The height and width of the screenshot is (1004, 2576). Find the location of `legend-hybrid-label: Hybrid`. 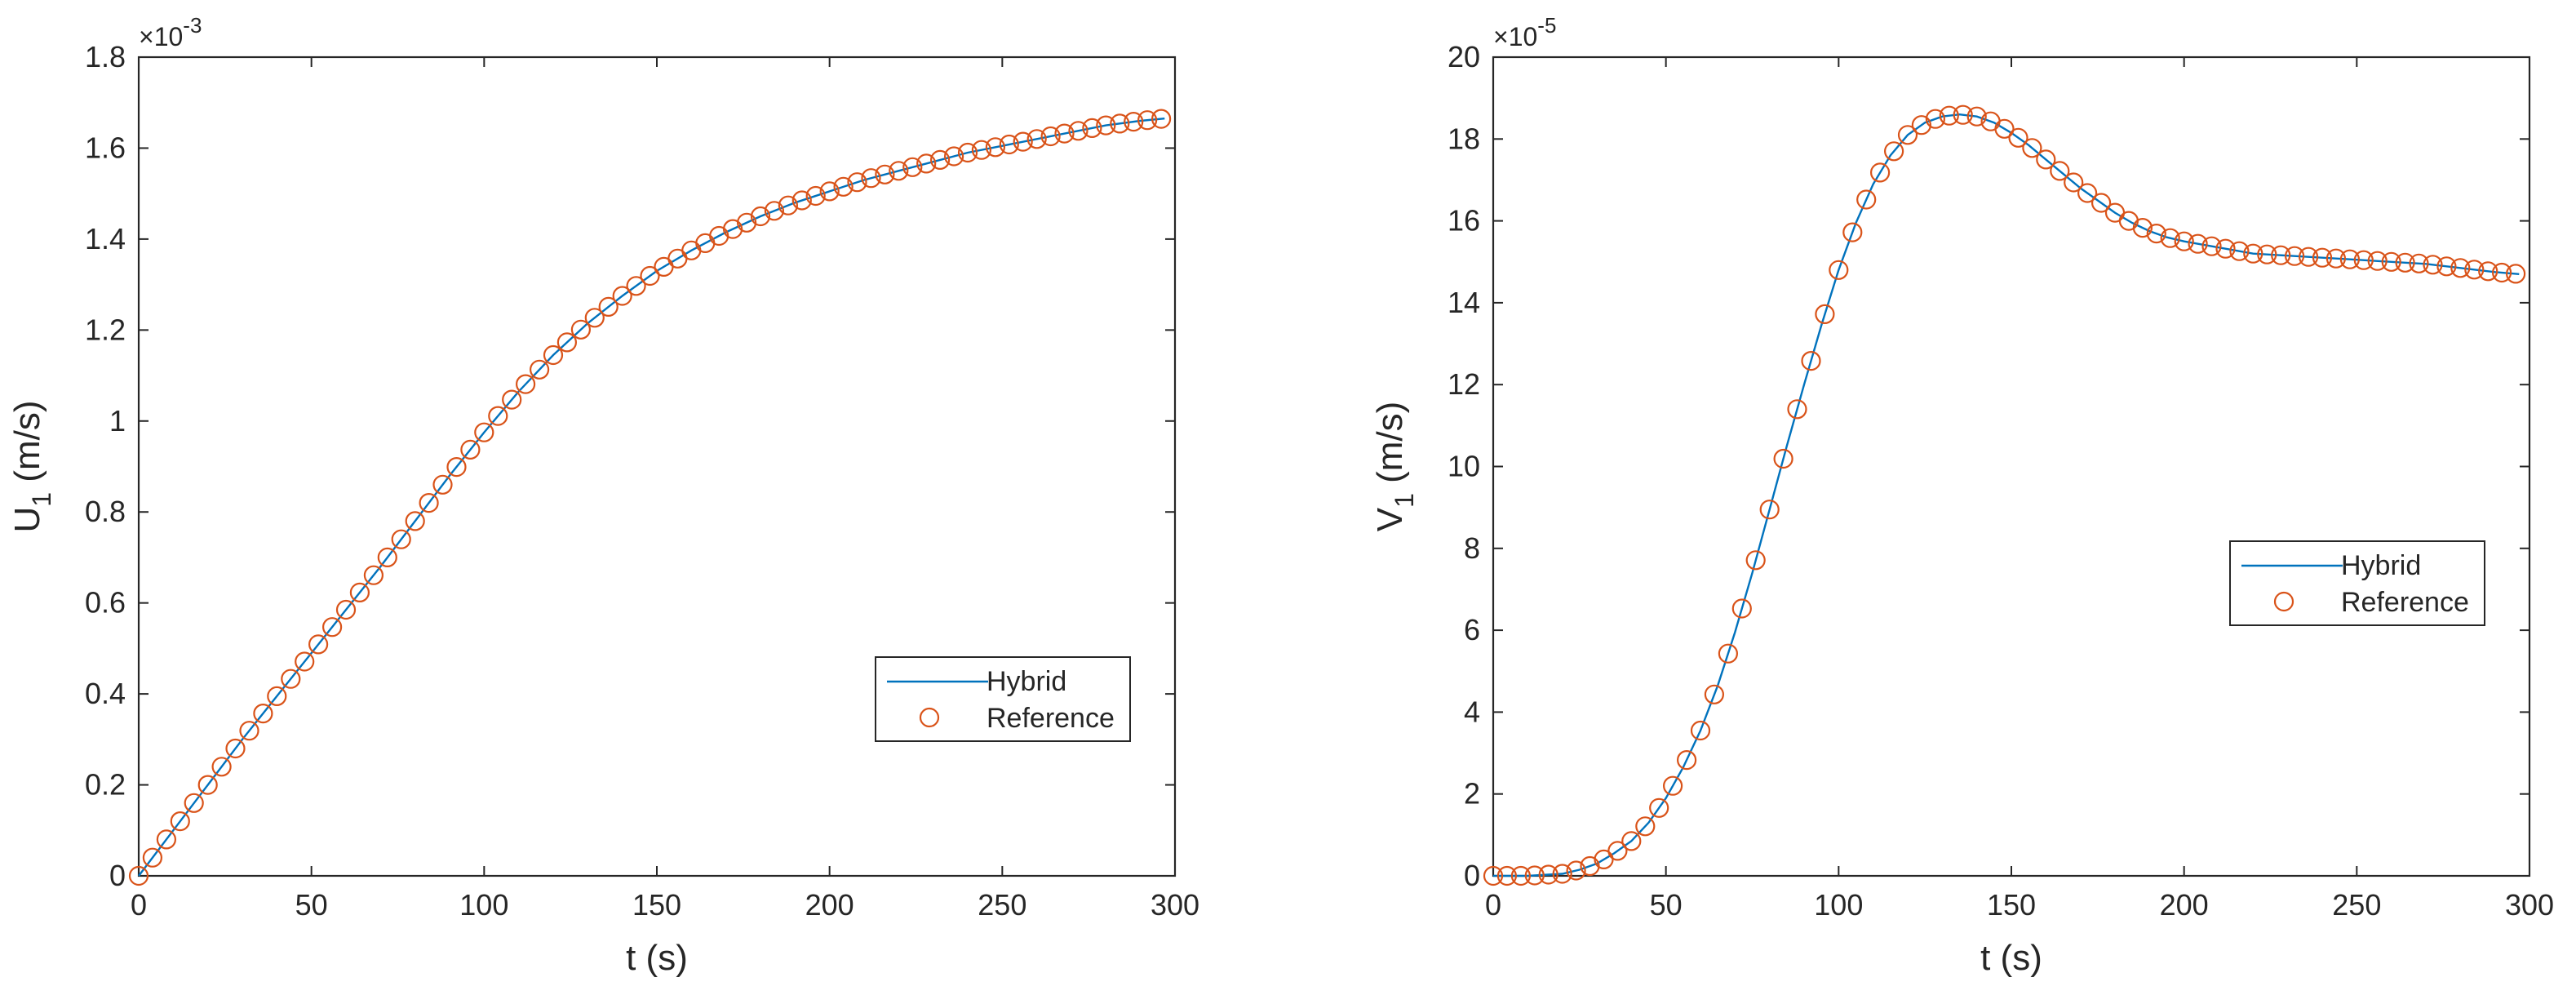

legend-hybrid-label: Hybrid is located at coordinates (2381, 565).